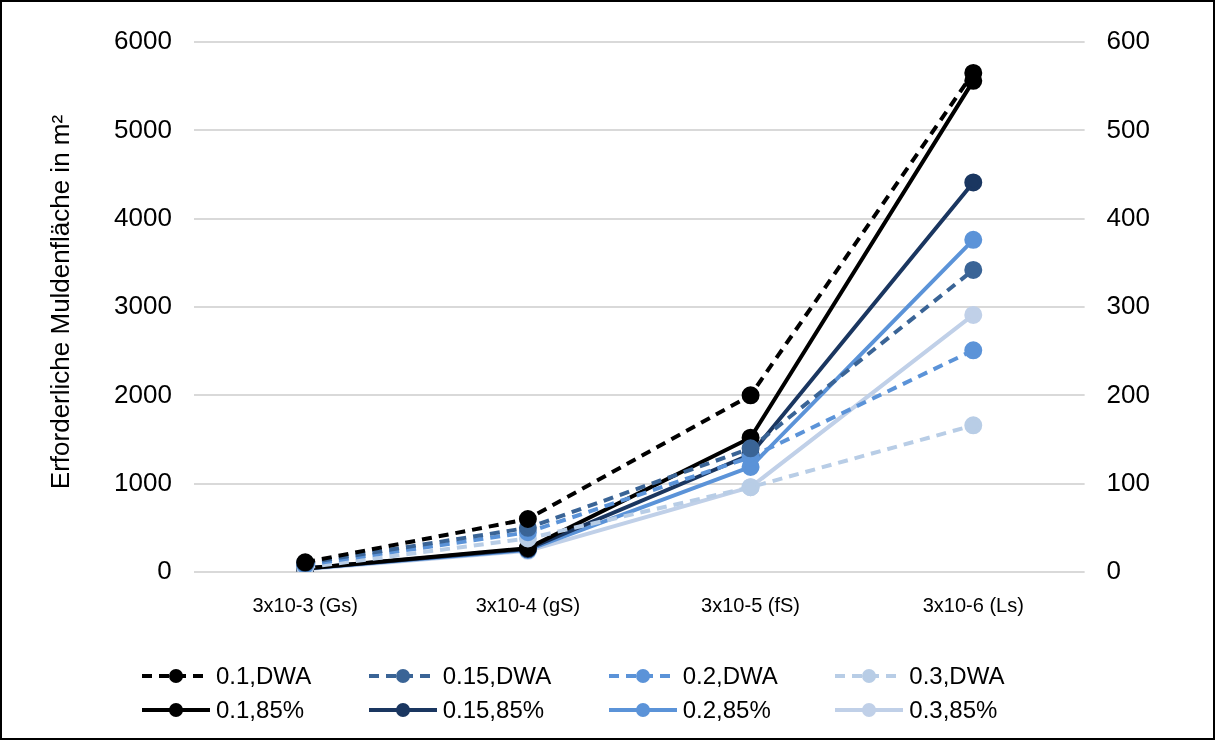 This screenshot has height=740, width=1215. What do you see at coordinates (260, 710) in the screenshot?
I see `legend-label: 0.1,85%` at bounding box center [260, 710].